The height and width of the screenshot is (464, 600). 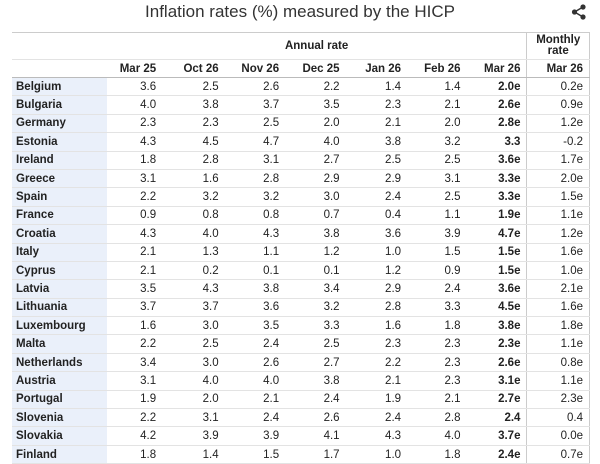 What do you see at coordinates (301, 363) in the screenshot?
I see `table-row: Netherlands 3.4 3.0 2.6 2.7 2.2 2.3 2.6e 0.8e` at bounding box center [301, 363].